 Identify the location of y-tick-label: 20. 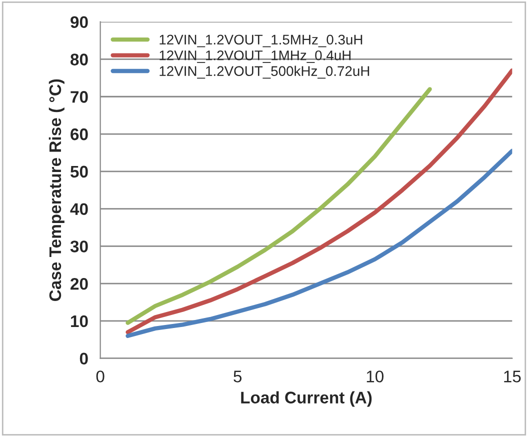
(79, 284).